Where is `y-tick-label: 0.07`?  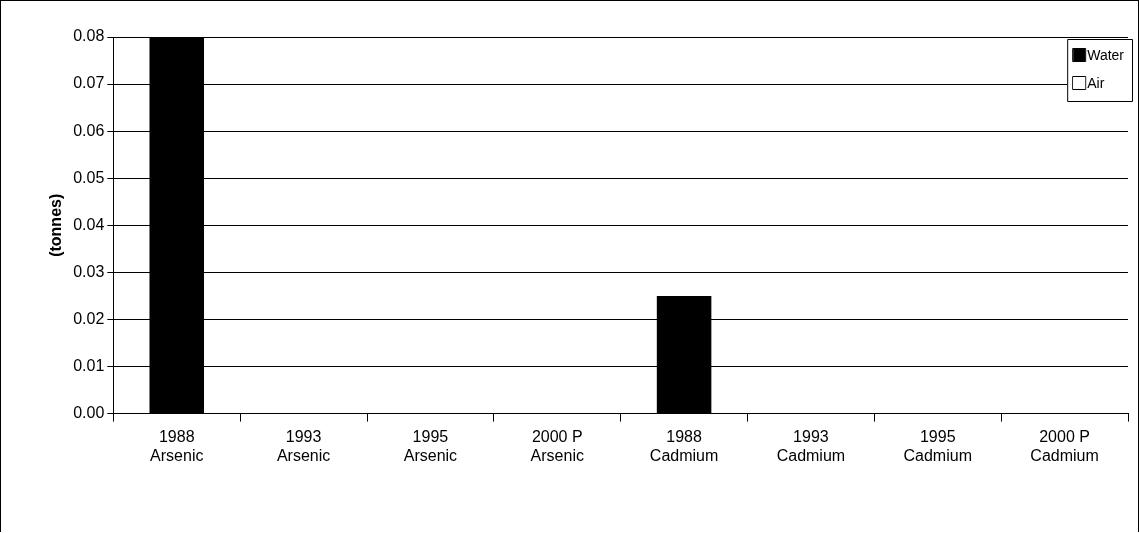 y-tick-label: 0.07 is located at coordinates (89, 83).